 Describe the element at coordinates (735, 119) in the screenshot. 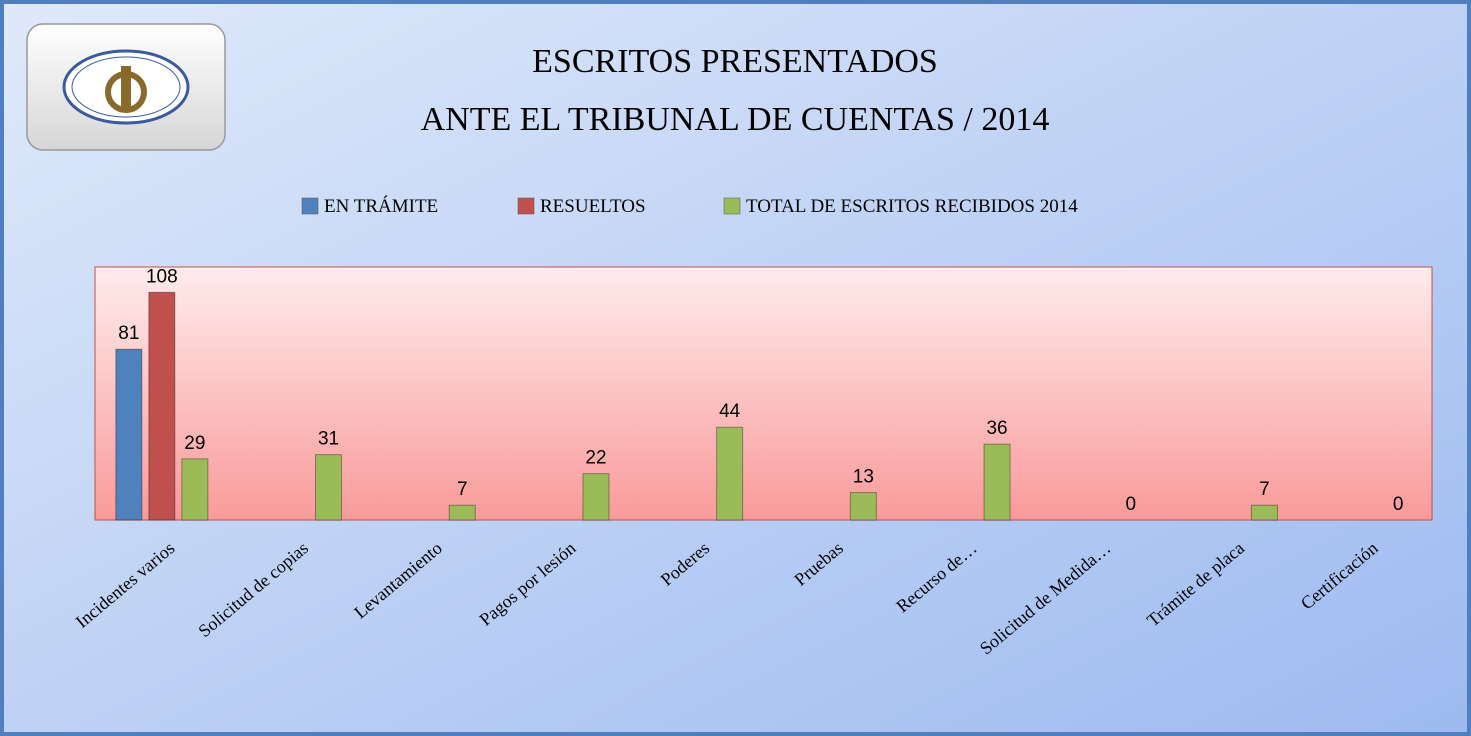

I see `chart-subtitle: ANTE EL TRIBUNAL DE CUENTAS / 2014` at that location.